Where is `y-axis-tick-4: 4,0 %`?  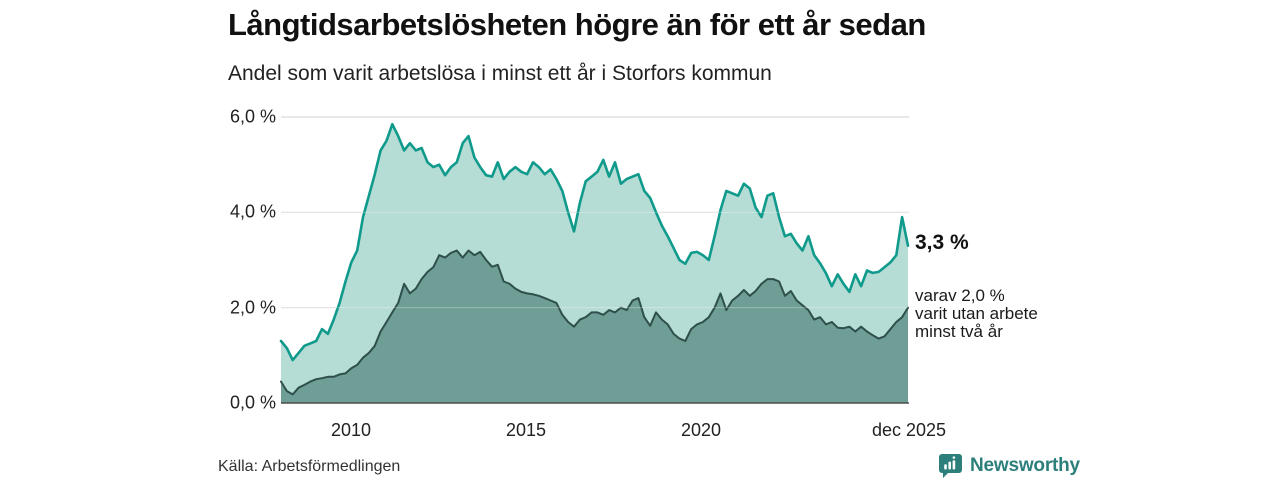
y-axis-tick-4: 4,0 % is located at coordinates (252, 211).